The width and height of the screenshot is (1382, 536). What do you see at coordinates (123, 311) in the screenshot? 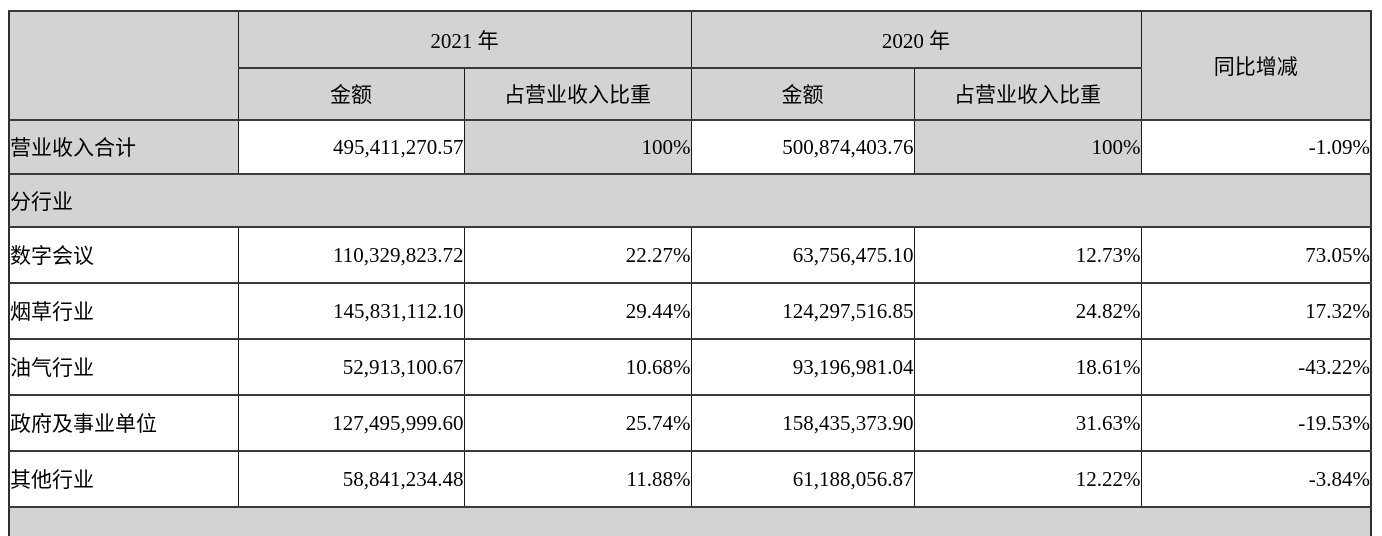
I see `row-label: 烟草行业` at bounding box center [123, 311].